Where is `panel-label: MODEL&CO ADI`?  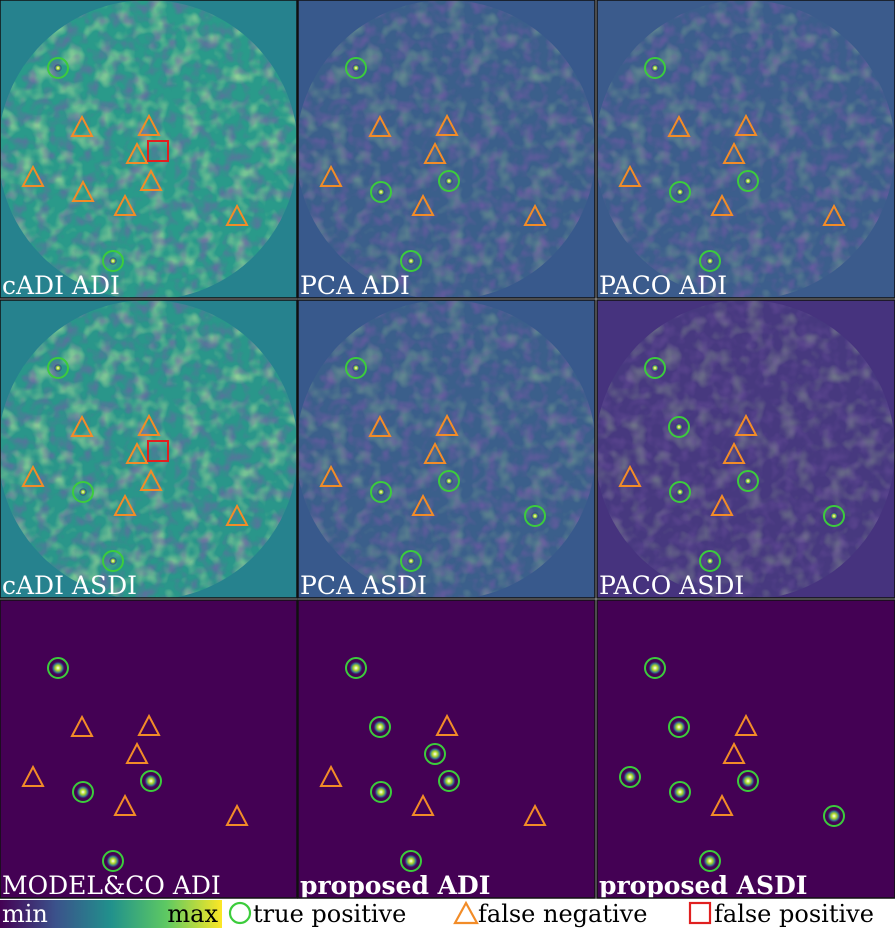 panel-label: MODEL&CO ADI is located at coordinates (111, 885).